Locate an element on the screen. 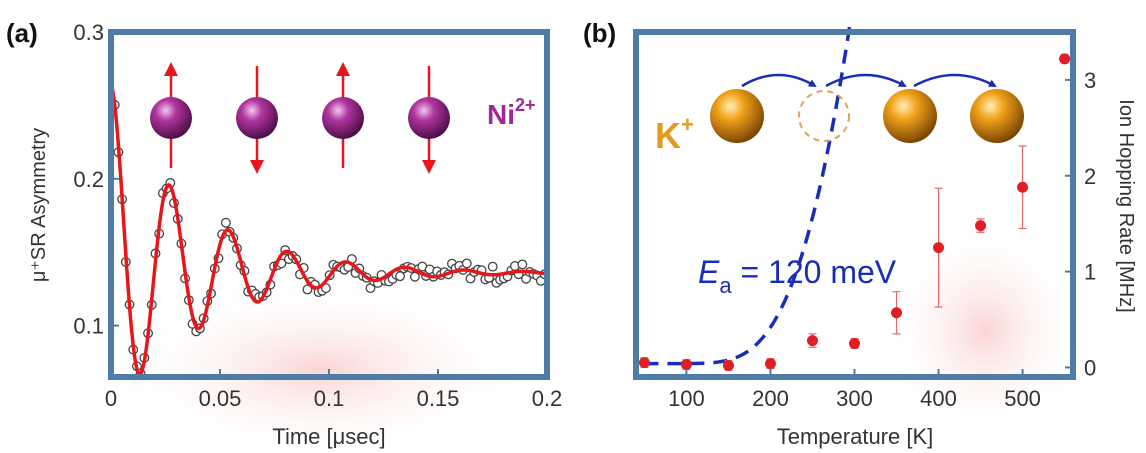  energy-subscript: a is located at coordinates (725, 285).